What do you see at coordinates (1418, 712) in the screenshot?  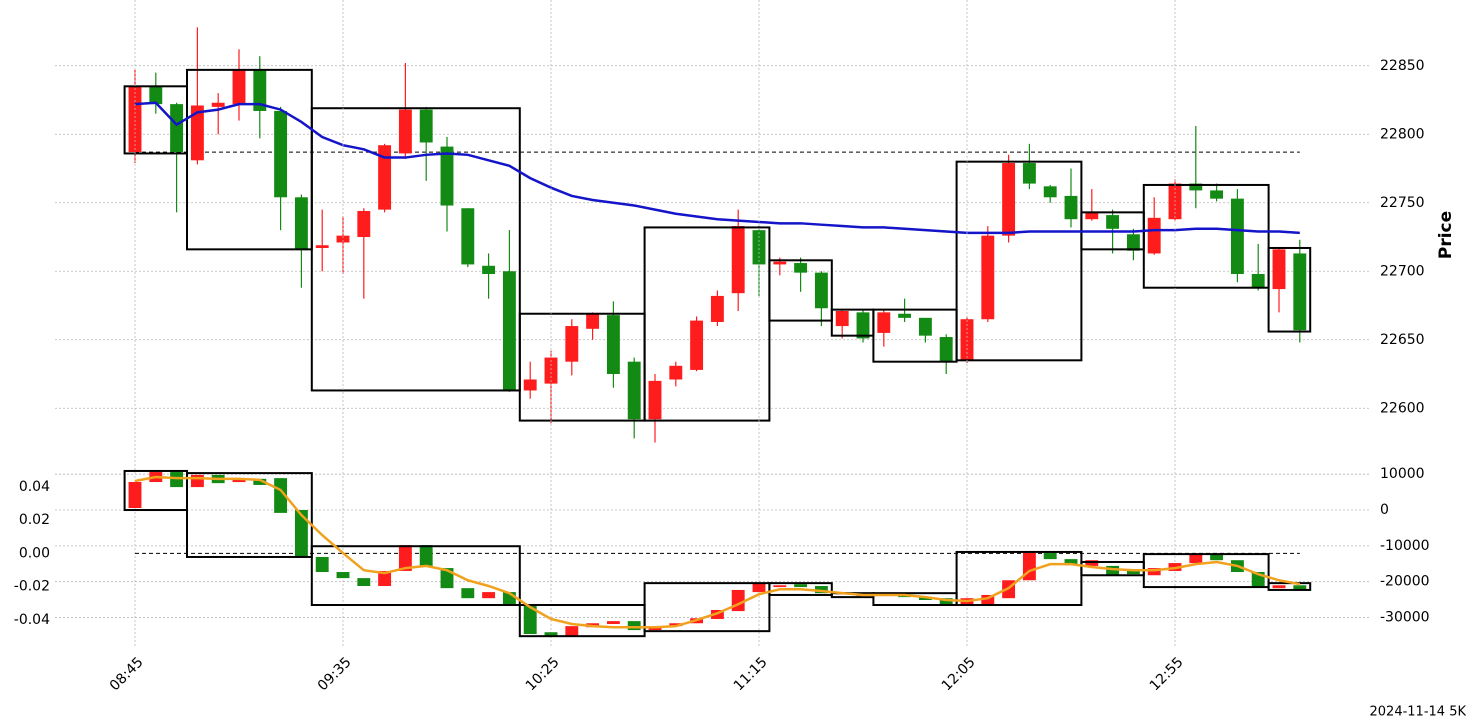 I see `footer: 2024-11-14 5K` at bounding box center [1418, 712].